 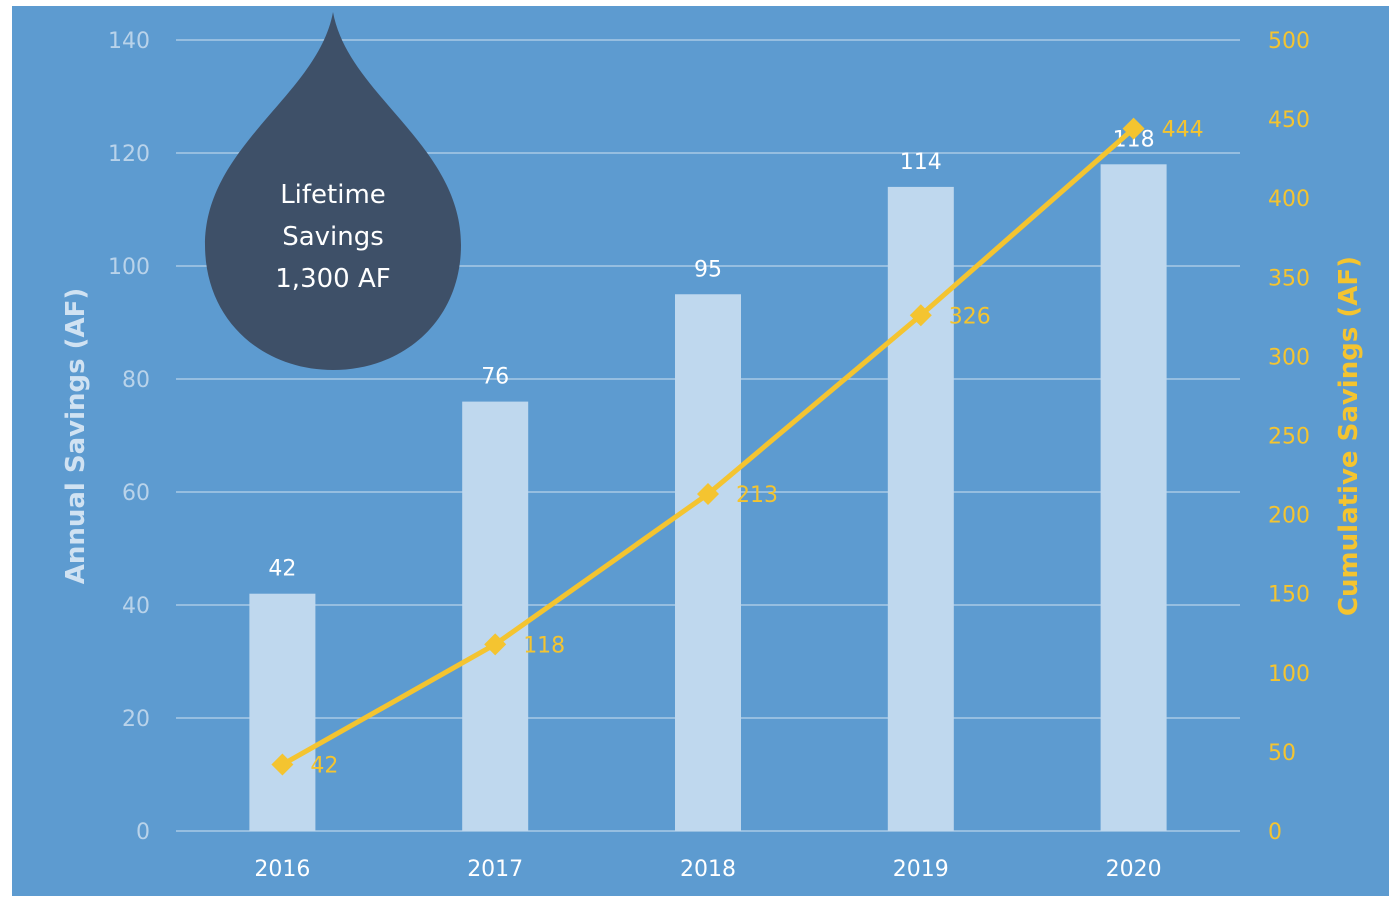 I want to click on x-tick-label: 2017, so click(x=495, y=869).